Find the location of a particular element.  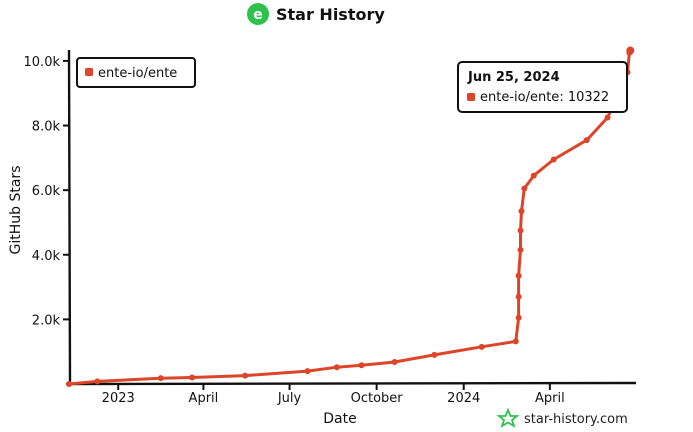

x-tick-label: 2023 is located at coordinates (118, 398).